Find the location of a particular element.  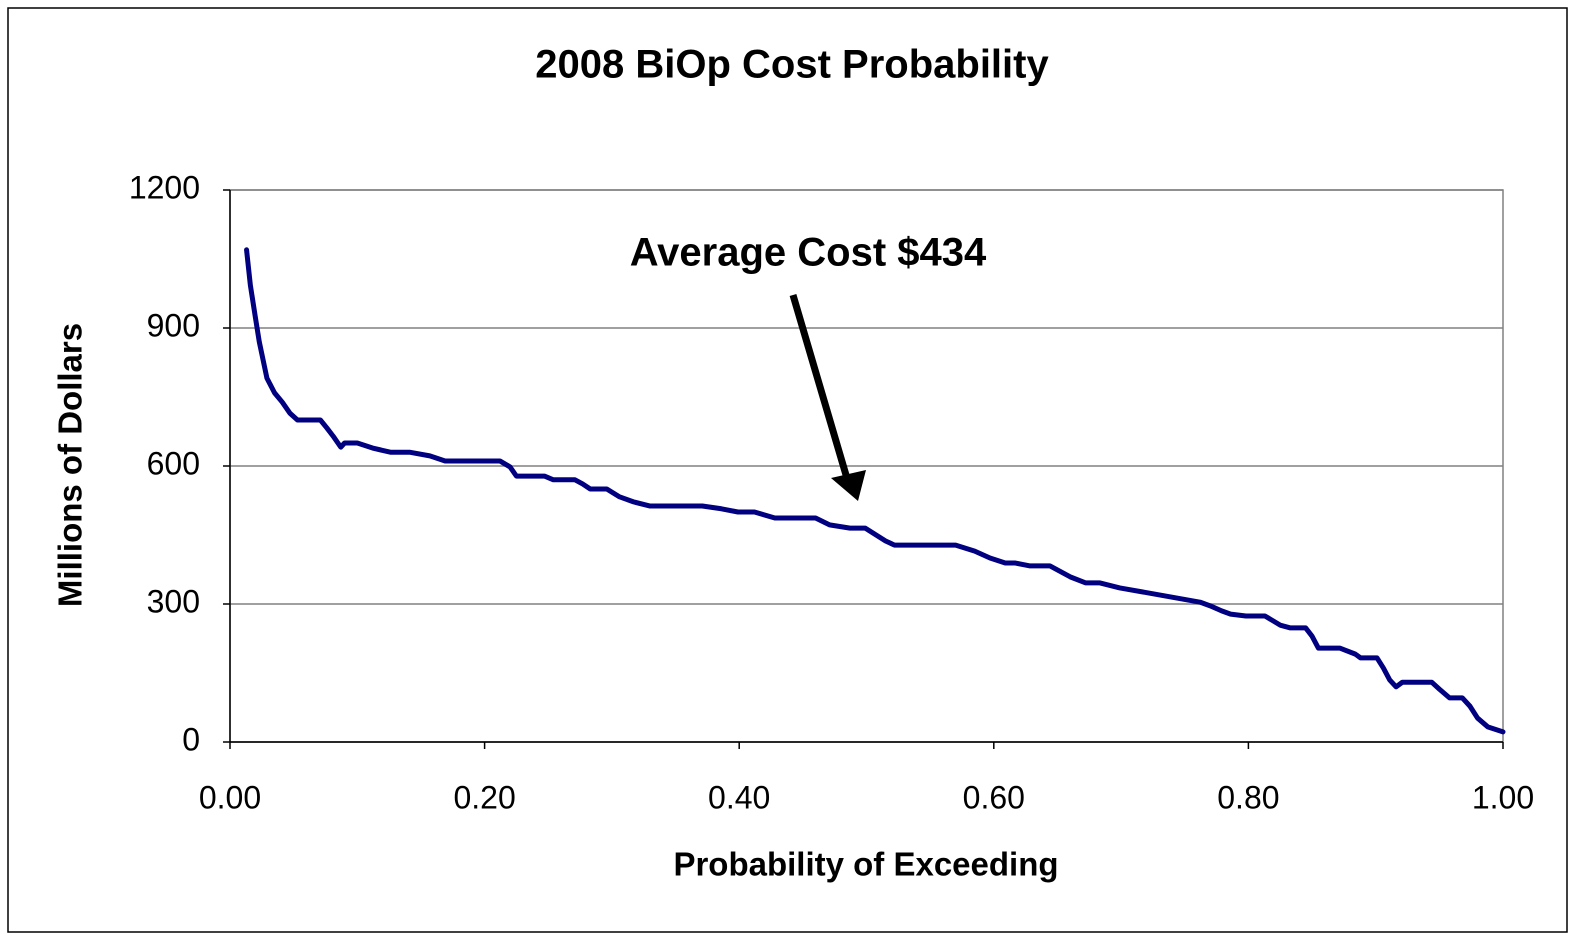

chart-title: 2008 BiOp Cost Probability is located at coordinates (792, 65).